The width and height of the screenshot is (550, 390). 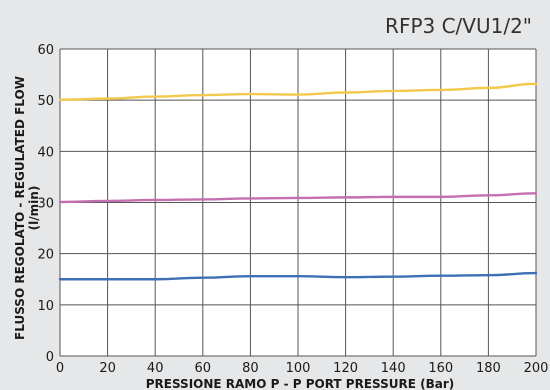 I want to click on y-tick-label: 20, so click(x=45, y=255).